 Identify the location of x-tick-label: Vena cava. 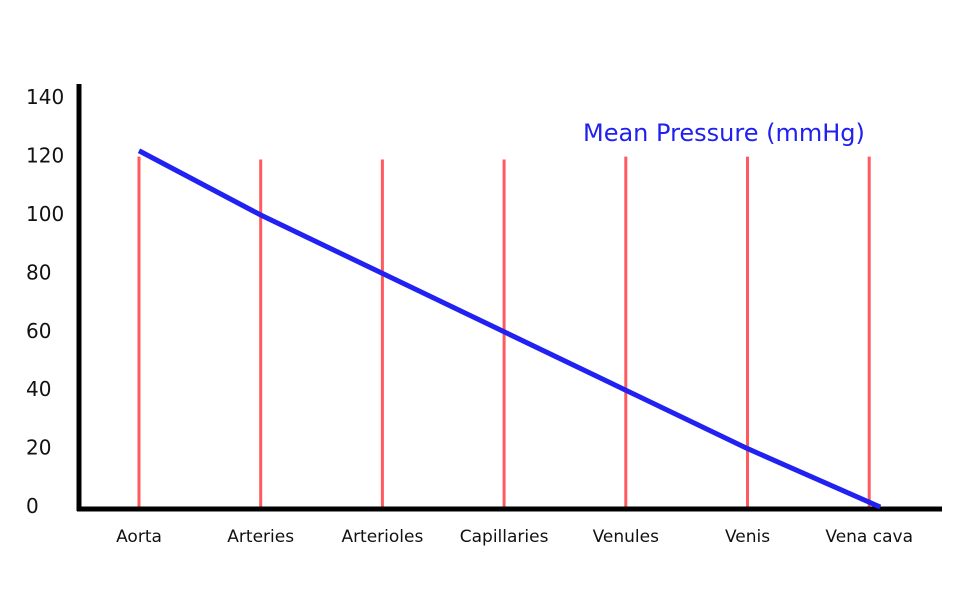
(869, 537).